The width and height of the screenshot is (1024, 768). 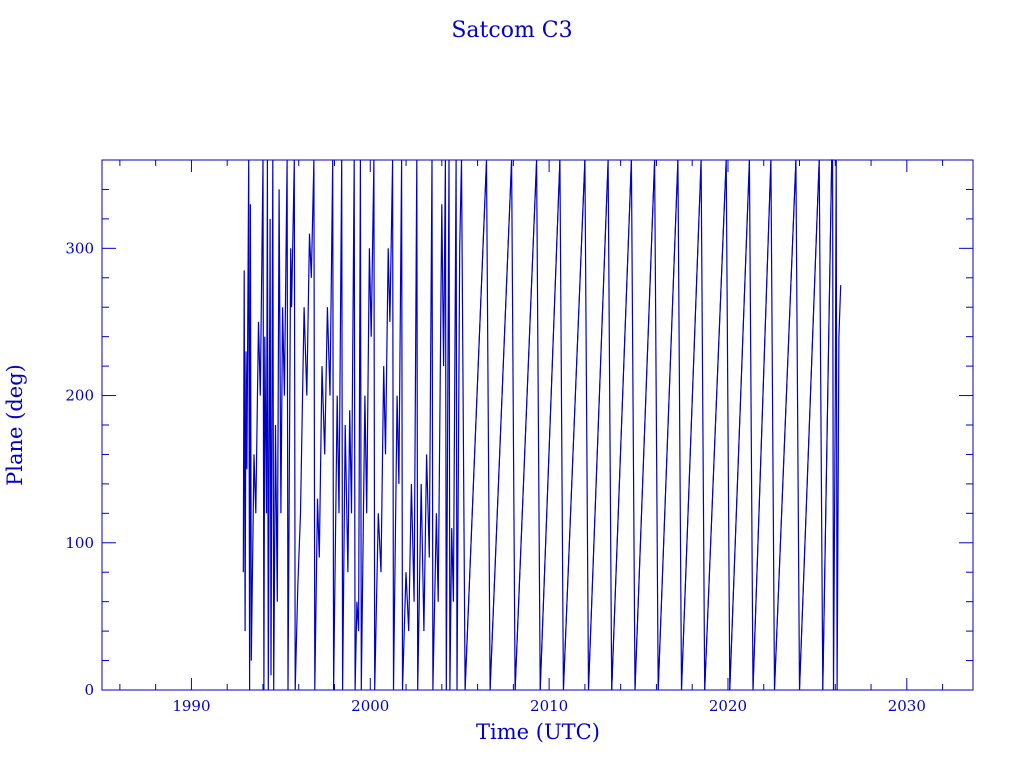 What do you see at coordinates (538, 732) in the screenshot?
I see `x-axis-label: Time (UTC)` at bounding box center [538, 732].